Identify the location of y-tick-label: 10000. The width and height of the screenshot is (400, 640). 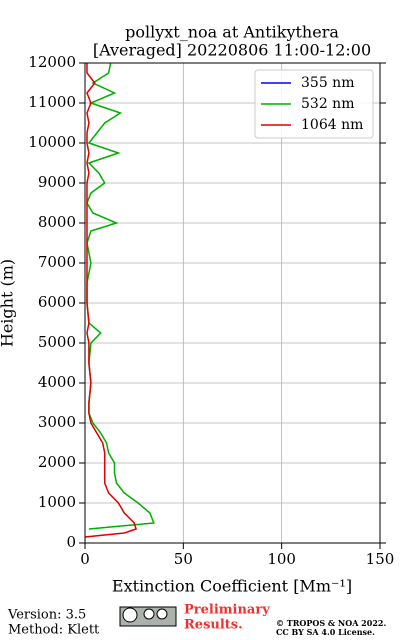
(52, 142).